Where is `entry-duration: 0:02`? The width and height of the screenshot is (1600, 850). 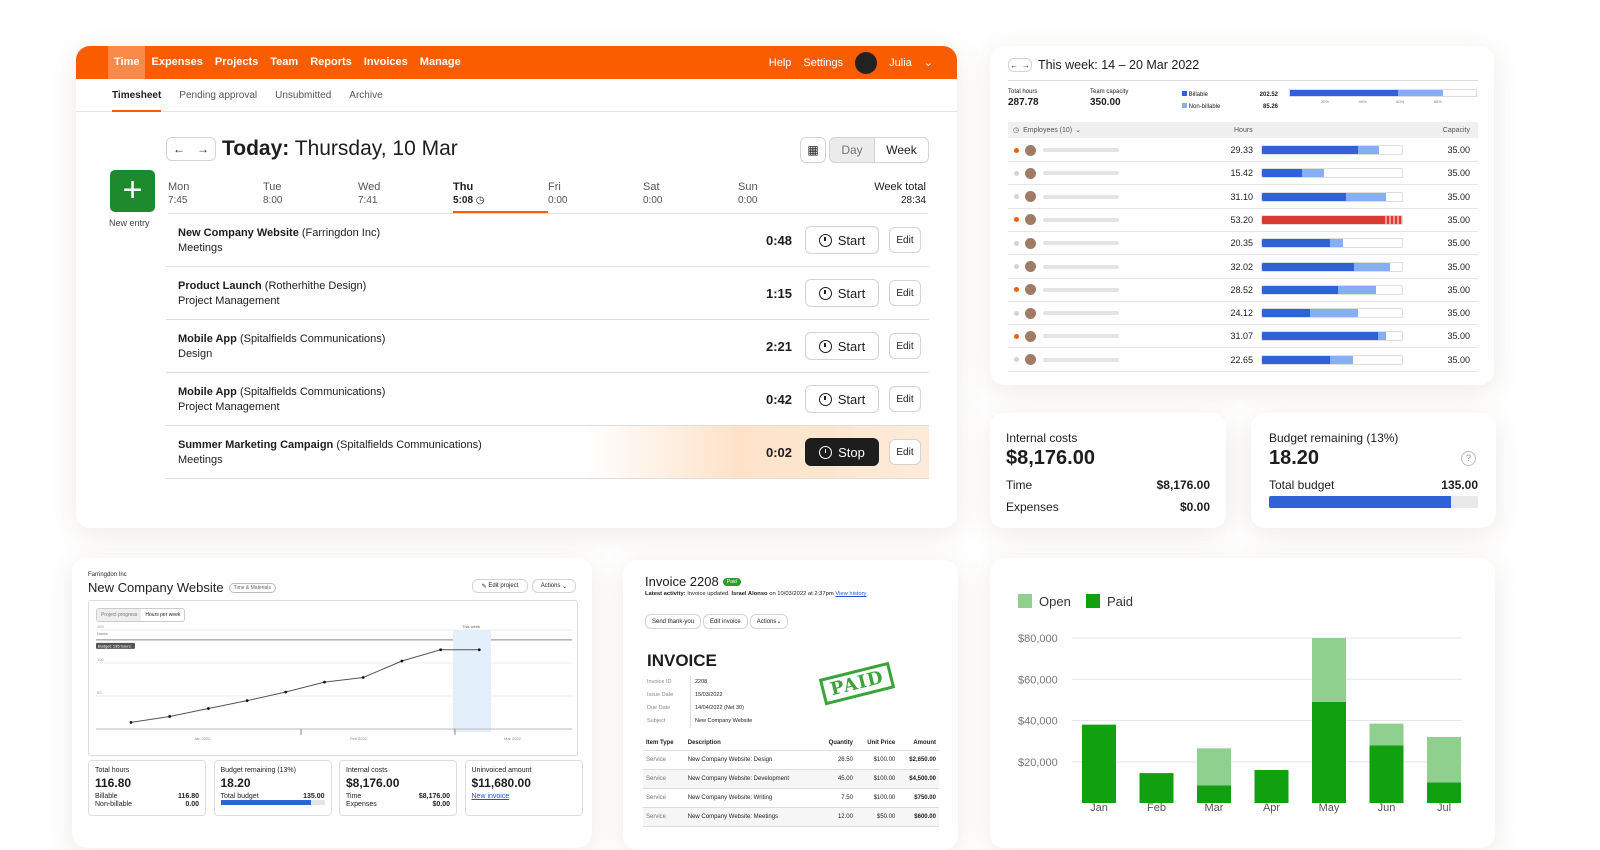 entry-duration: 0:02 is located at coordinates (778, 452).